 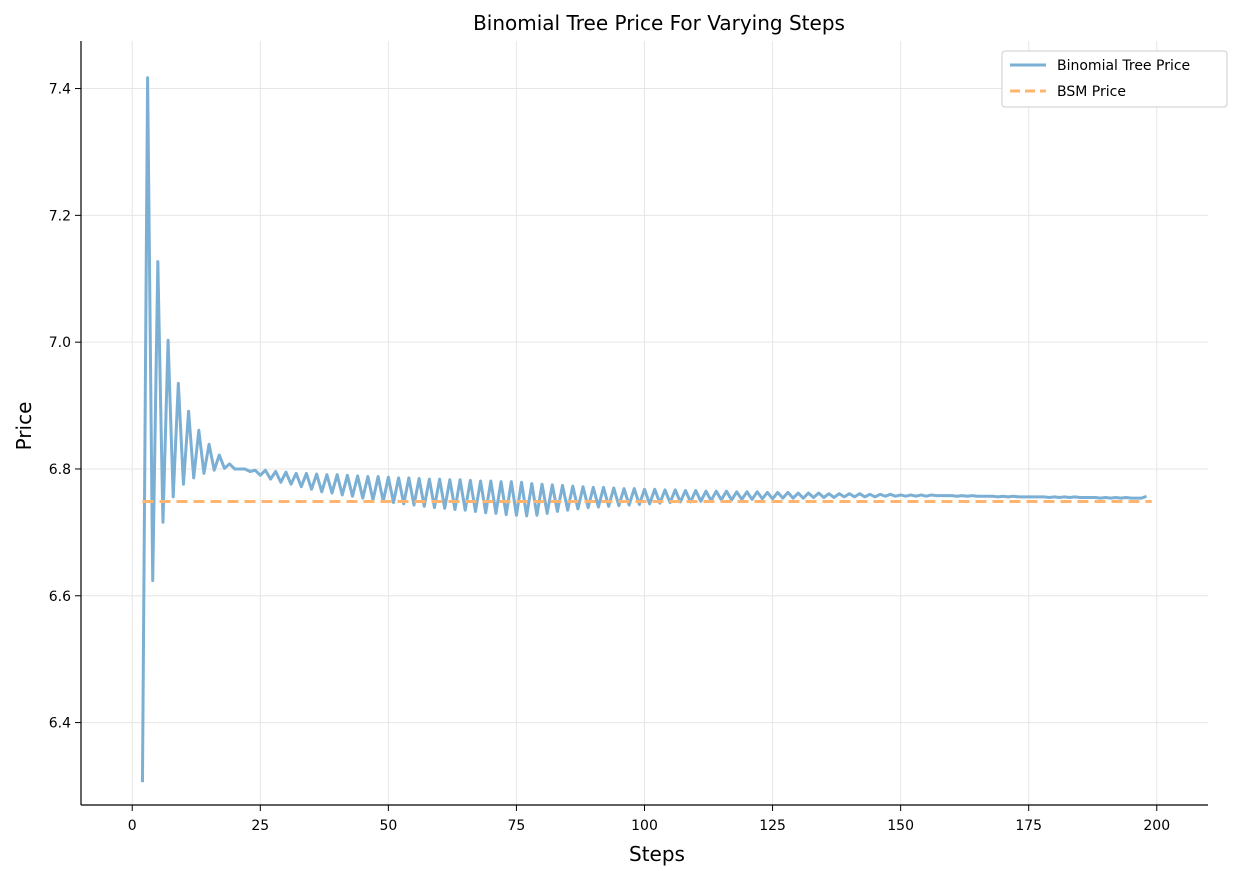 I want to click on x-tick-label: 75, so click(x=517, y=826).